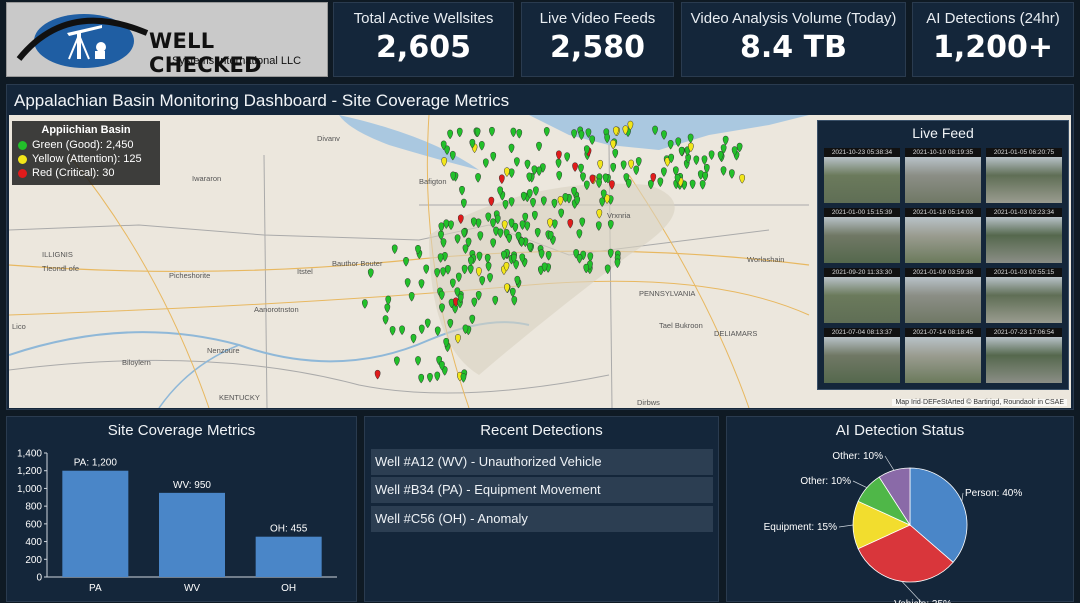 This screenshot has width=1080, height=603. I want to click on live-feed-thumbnail: 2021-07-14 08:18:45, so click(943, 355).